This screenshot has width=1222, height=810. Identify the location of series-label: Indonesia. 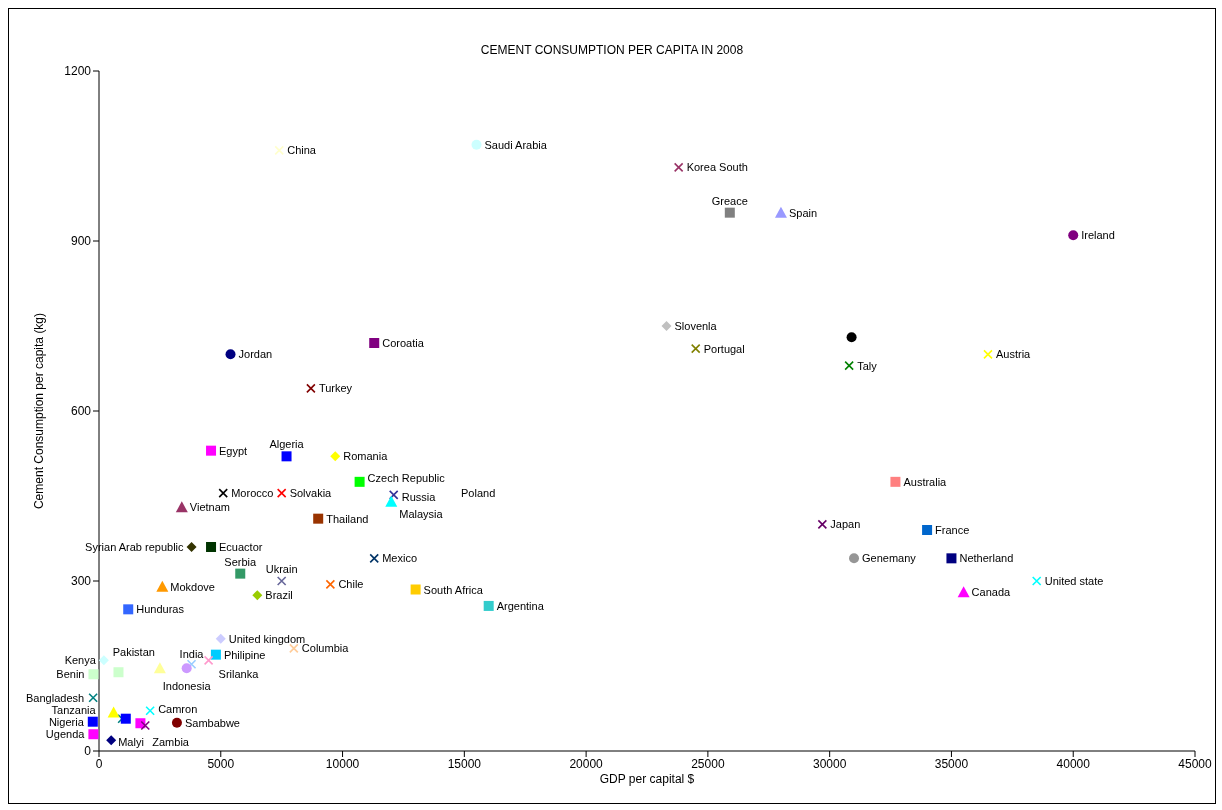
(187, 686).